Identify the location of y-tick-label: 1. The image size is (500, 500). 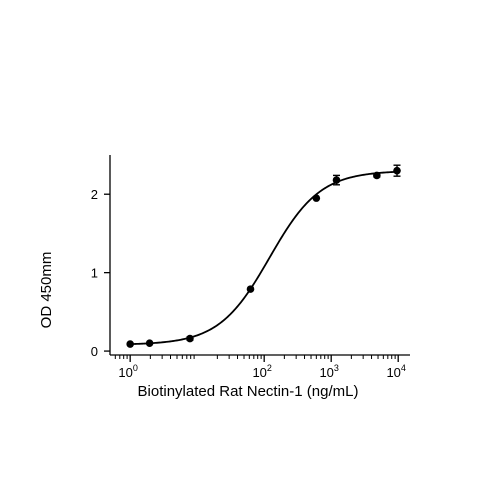
(94, 273).